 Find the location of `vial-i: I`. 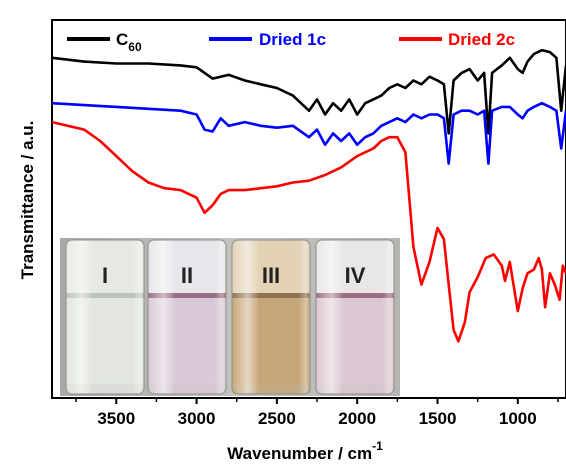

vial-i: I is located at coordinates (105, 317).